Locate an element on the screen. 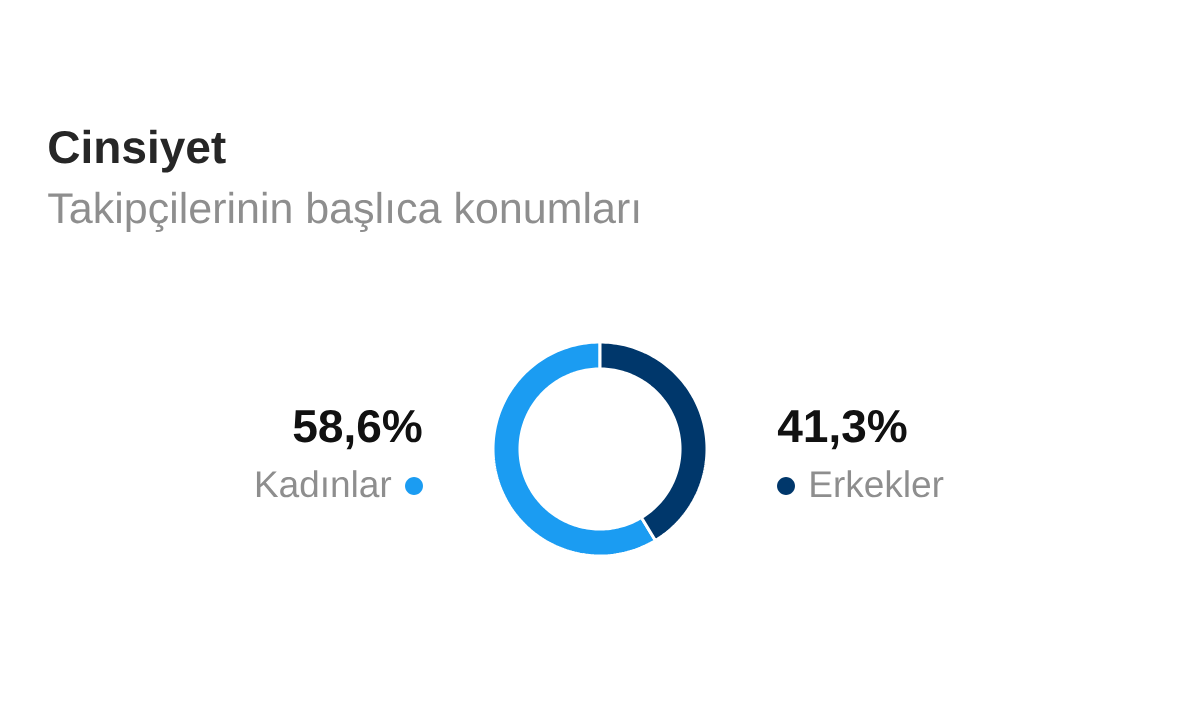 The width and height of the screenshot is (1200, 701). data-label: 41,3% is located at coordinates (842, 429).